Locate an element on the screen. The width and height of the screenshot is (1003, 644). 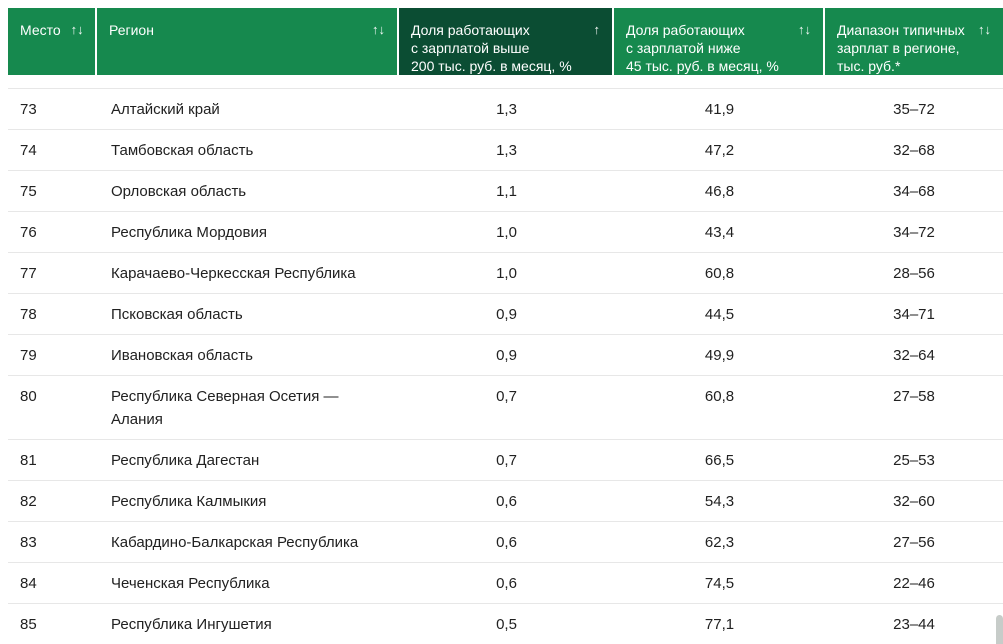
region-cell: Кабардино-Балкарская Республика is located at coordinates (235, 542).